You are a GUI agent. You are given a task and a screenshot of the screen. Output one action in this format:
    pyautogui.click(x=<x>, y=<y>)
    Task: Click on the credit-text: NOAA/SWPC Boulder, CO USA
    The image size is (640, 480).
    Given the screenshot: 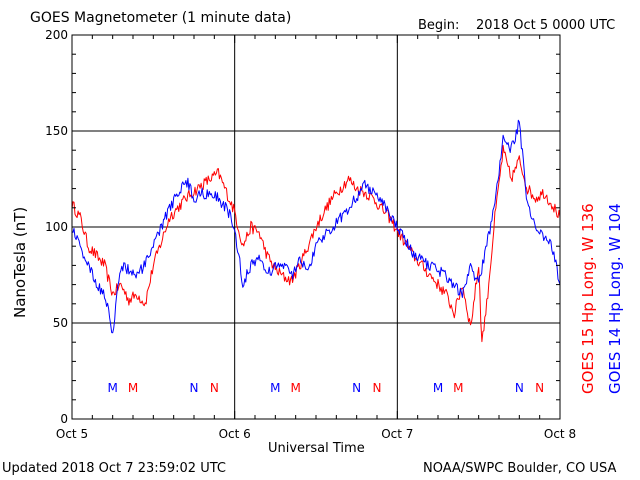 What is the action you would take?
    pyautogui.click(x=520, y=468)
    